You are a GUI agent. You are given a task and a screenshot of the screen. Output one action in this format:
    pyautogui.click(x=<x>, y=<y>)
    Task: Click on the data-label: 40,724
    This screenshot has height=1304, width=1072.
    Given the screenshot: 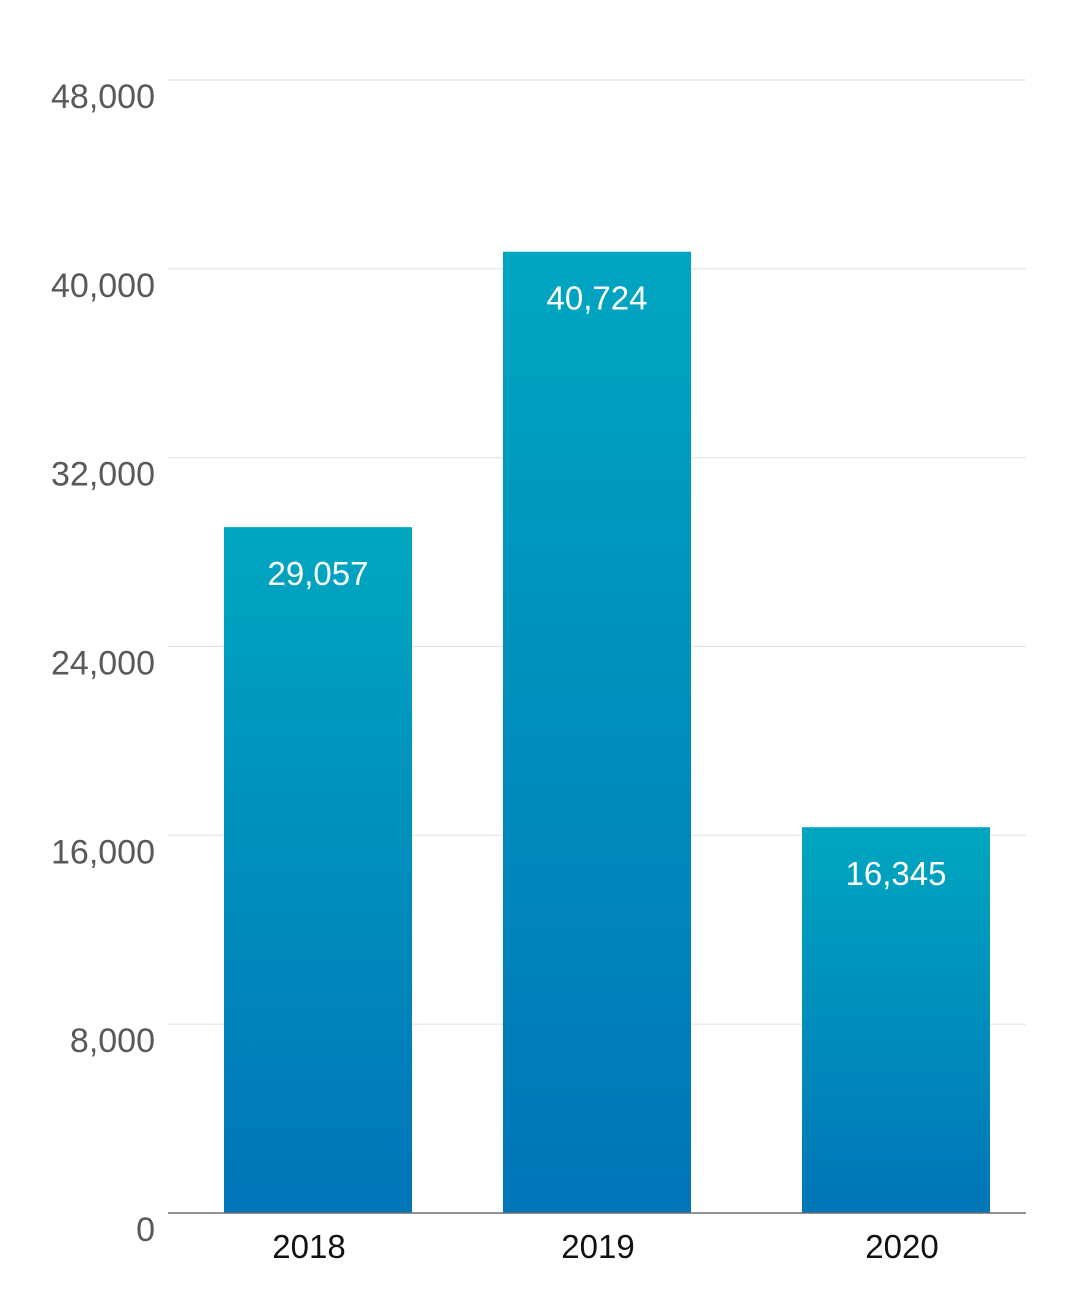 What is the action you would take?
    pyautogui.click(x=597, y=298)
    